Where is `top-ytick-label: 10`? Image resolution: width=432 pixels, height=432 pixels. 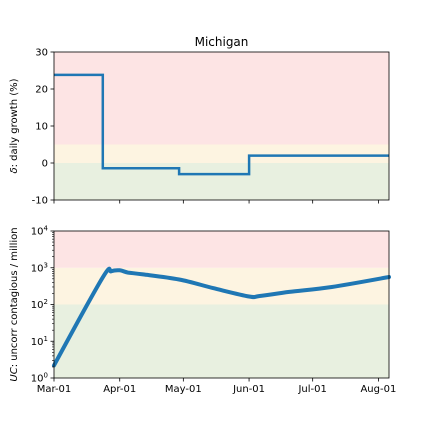 top-ytick-label: 10 is located at coordinates (41, 127).